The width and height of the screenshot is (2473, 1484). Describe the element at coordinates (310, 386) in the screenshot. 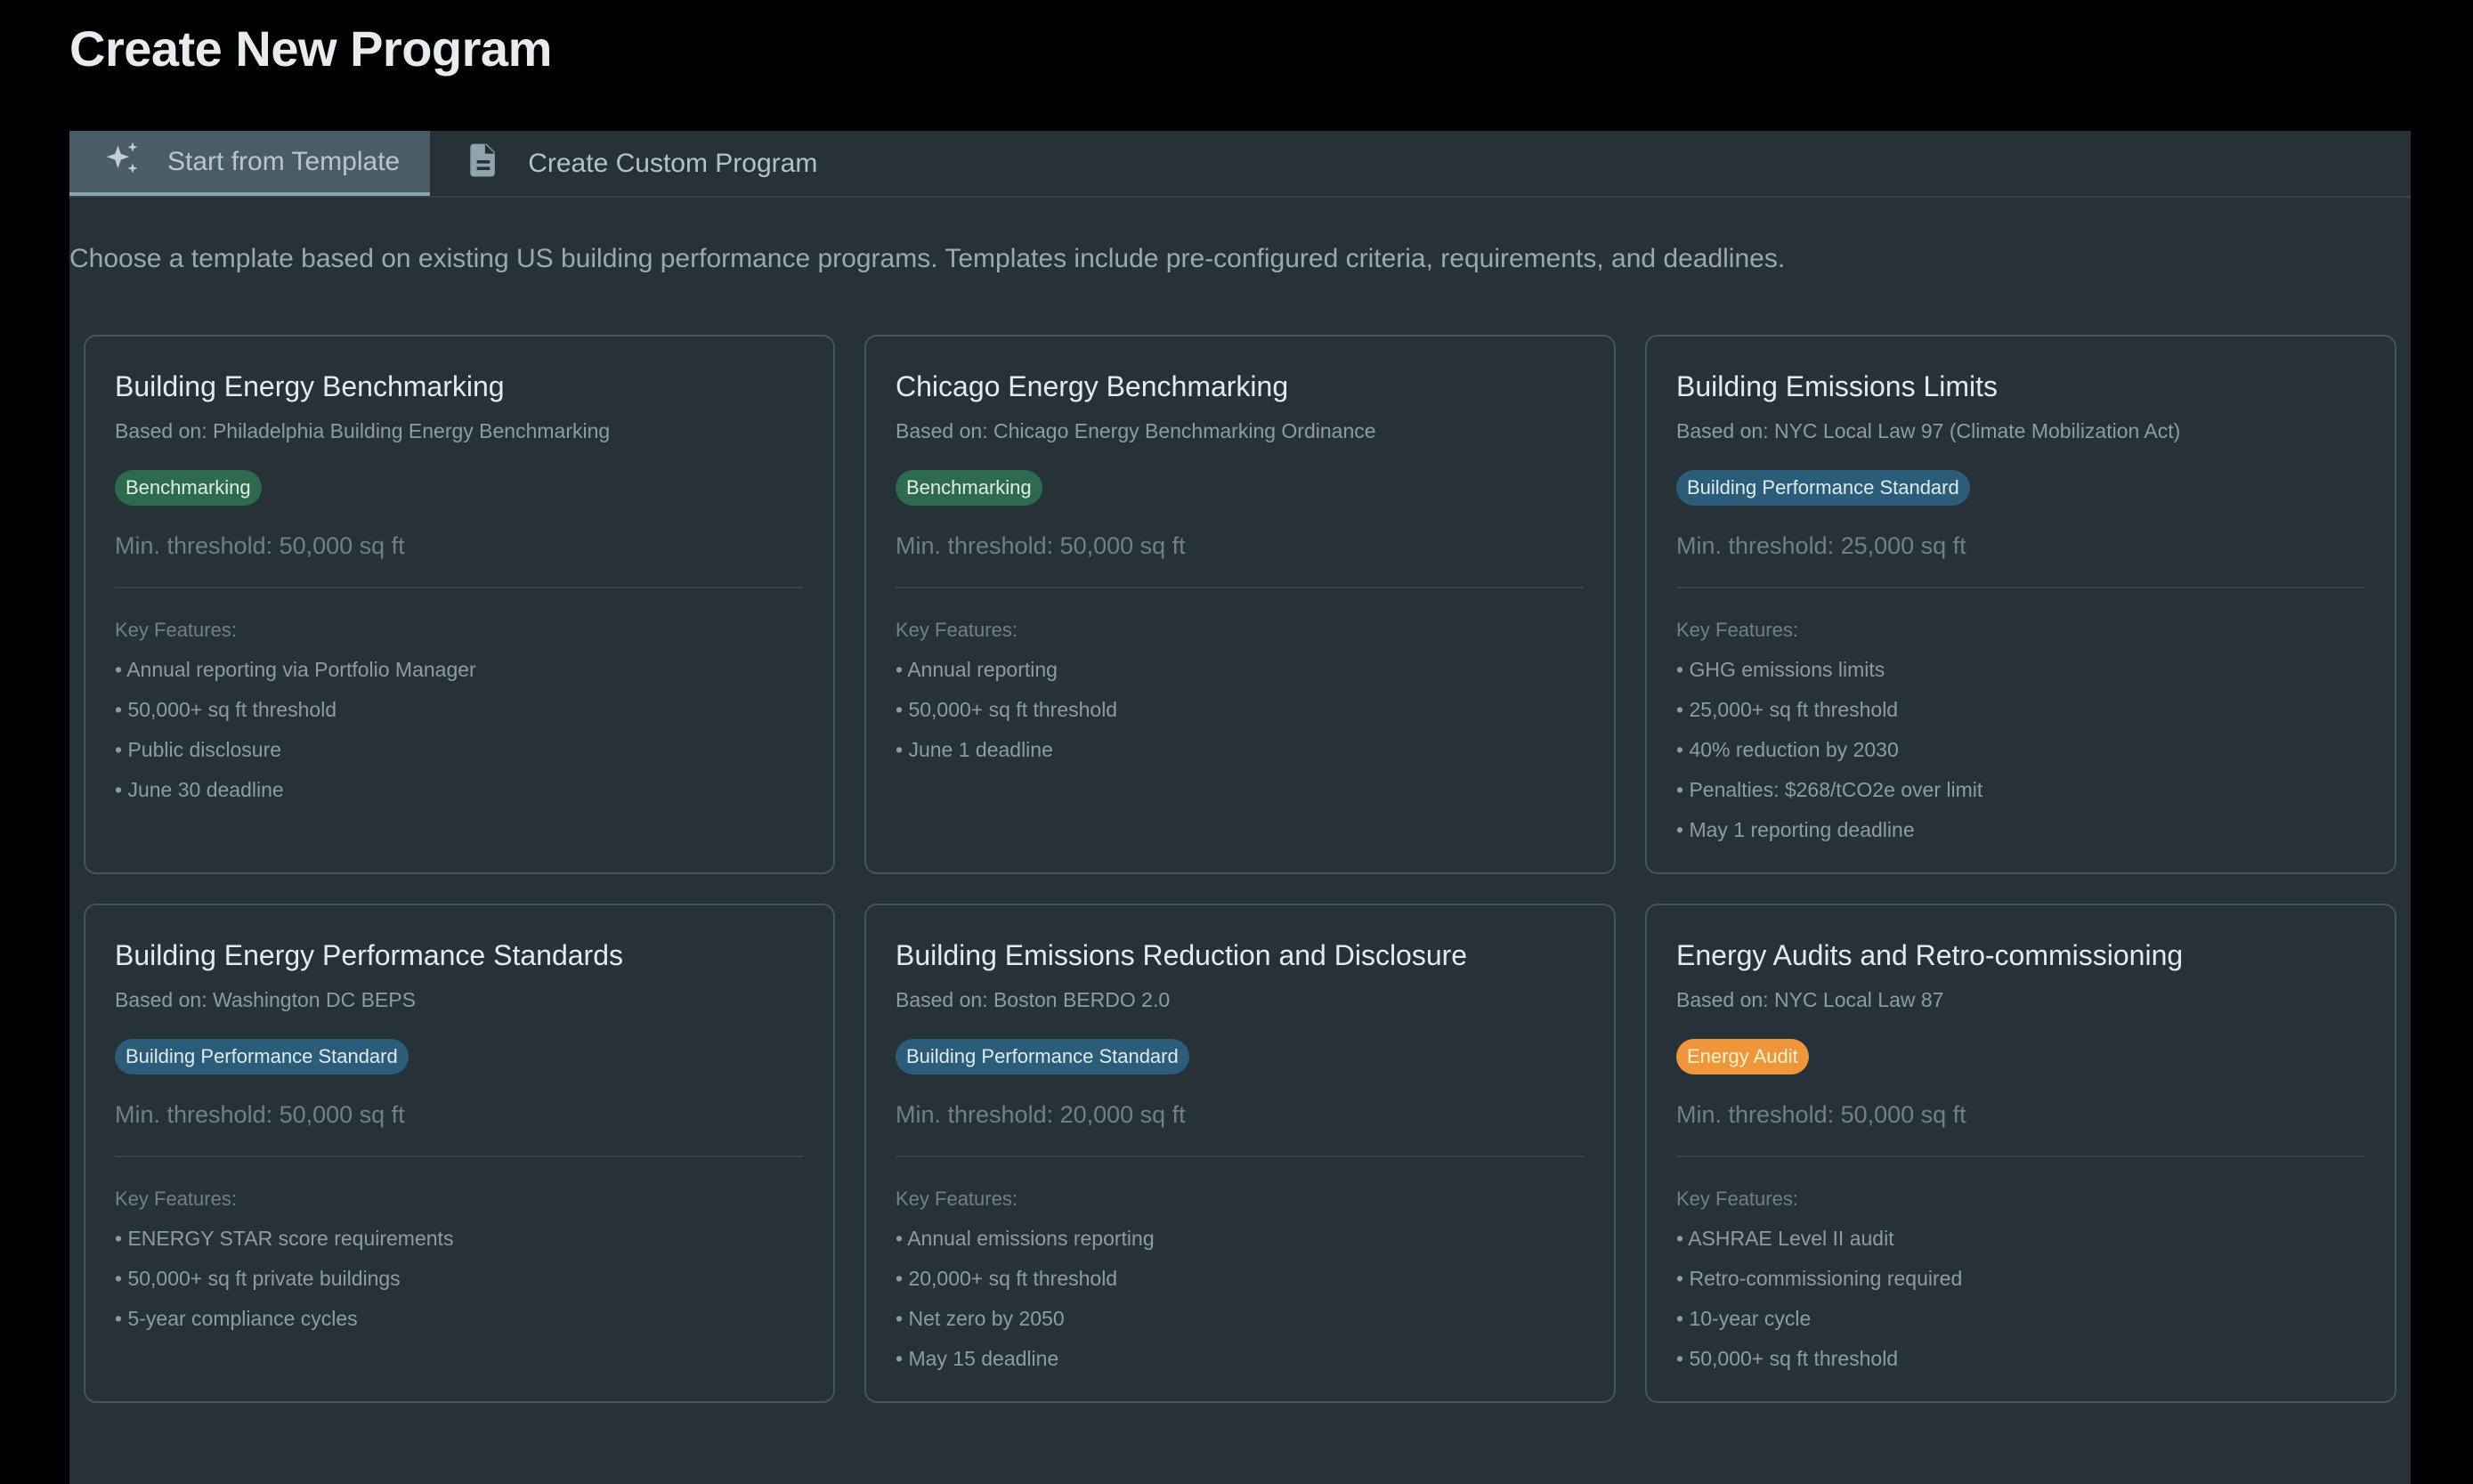

I see `card-title: Building Energy Benchmarking` at that location.